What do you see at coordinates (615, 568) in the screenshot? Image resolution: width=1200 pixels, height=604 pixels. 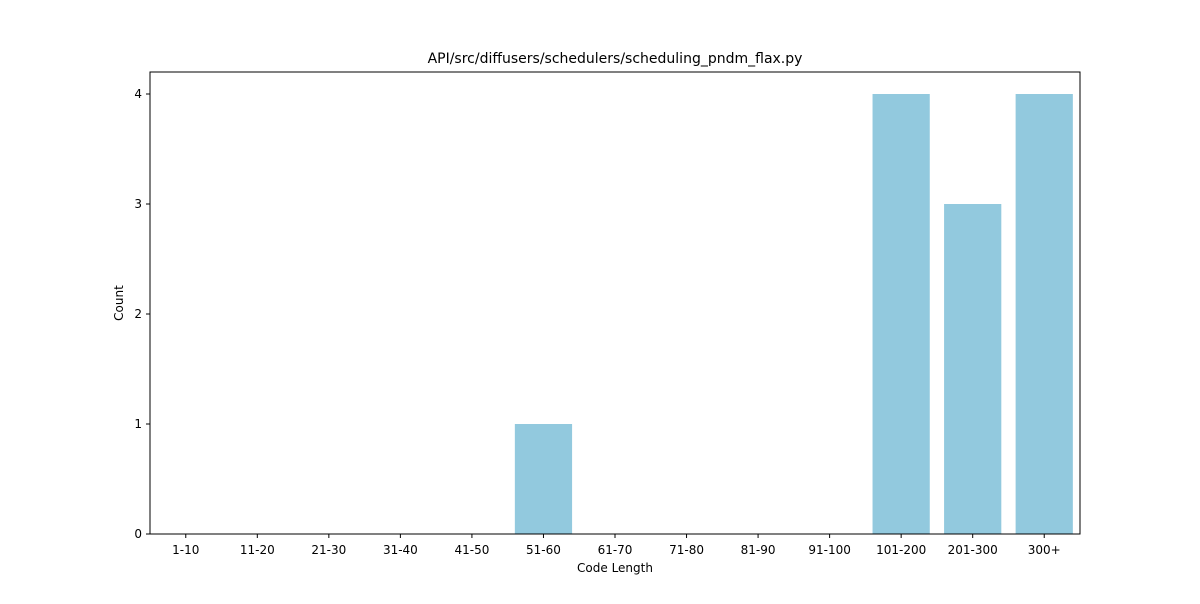 I see `x-axis-label: Code Length` at bounding box center [615, 568].